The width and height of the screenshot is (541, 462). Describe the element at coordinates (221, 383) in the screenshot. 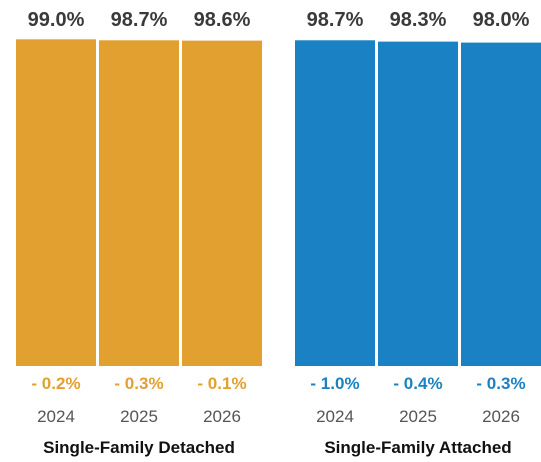

I see `change-label: - 0.1%` at that location.